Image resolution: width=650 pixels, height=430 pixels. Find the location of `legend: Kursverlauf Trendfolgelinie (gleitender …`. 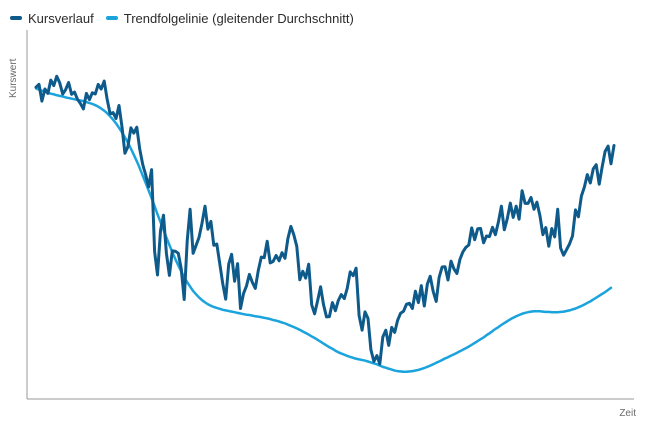

legend: Kursverlauf Trendfolgelinie (gleitender … is located at coordinates (188, 18).